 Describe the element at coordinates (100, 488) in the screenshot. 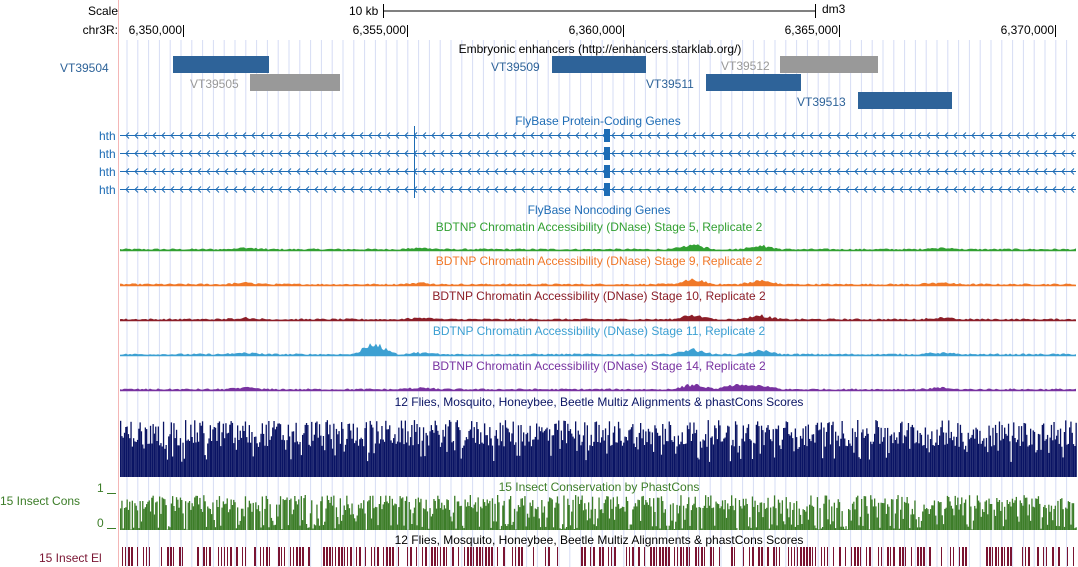

I see `cons15-ymax-label: 1` at that location.